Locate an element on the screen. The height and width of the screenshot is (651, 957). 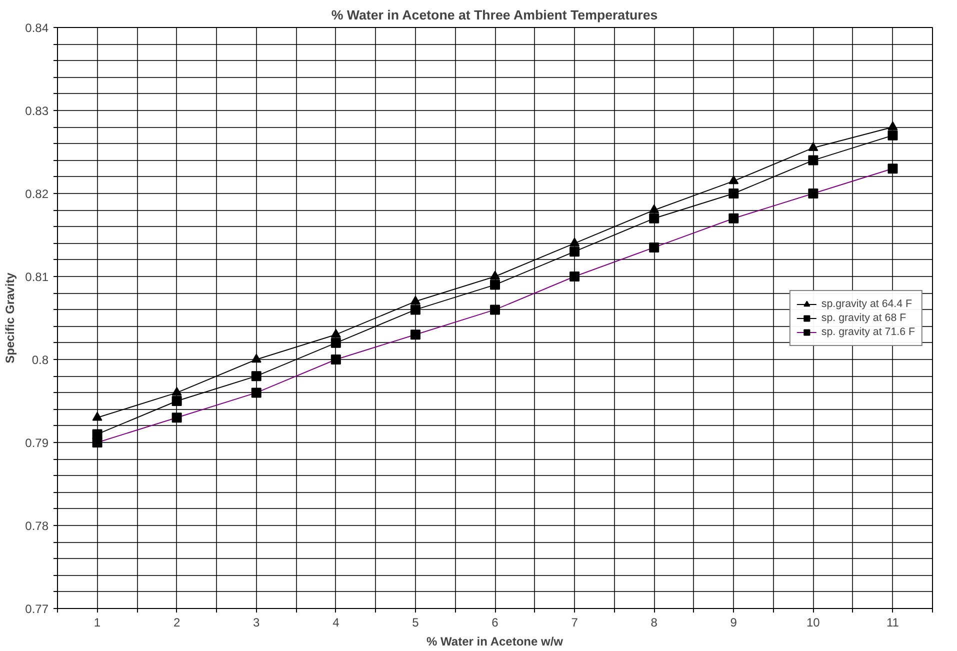
x-tick-label: 11 is located at coordinates (893, 623).